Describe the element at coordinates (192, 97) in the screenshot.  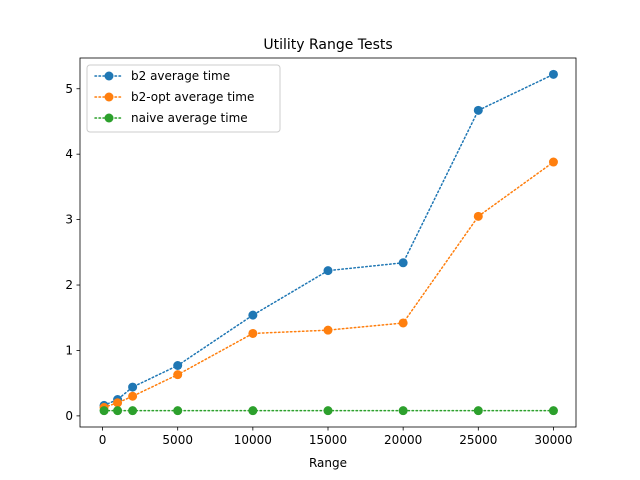
I see `legend-label-1: b2-opt average time` at that location.